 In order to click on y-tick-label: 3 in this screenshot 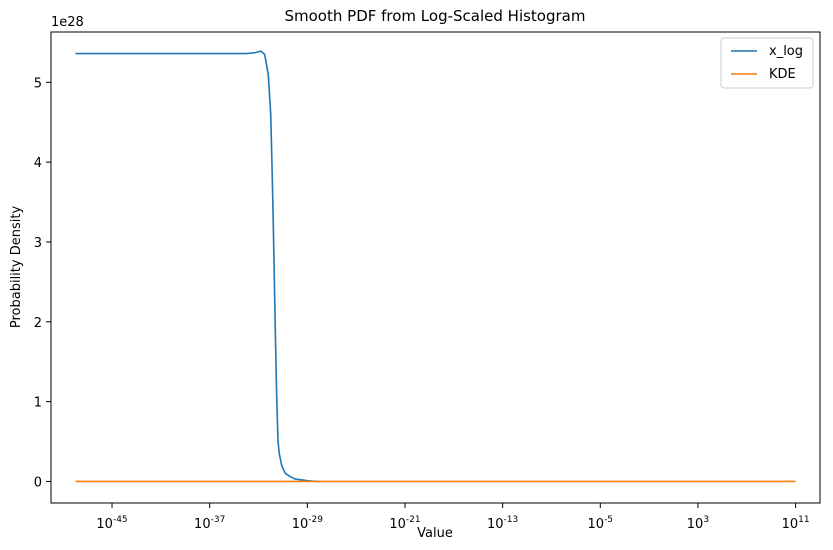, I will do `click(38, 243)`.